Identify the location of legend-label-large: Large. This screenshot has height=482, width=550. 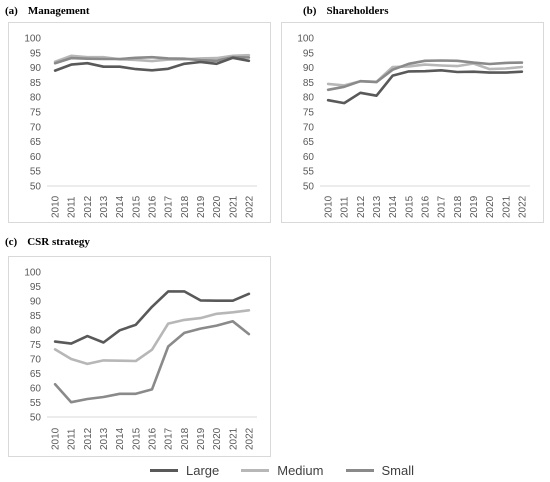
(203, 470).